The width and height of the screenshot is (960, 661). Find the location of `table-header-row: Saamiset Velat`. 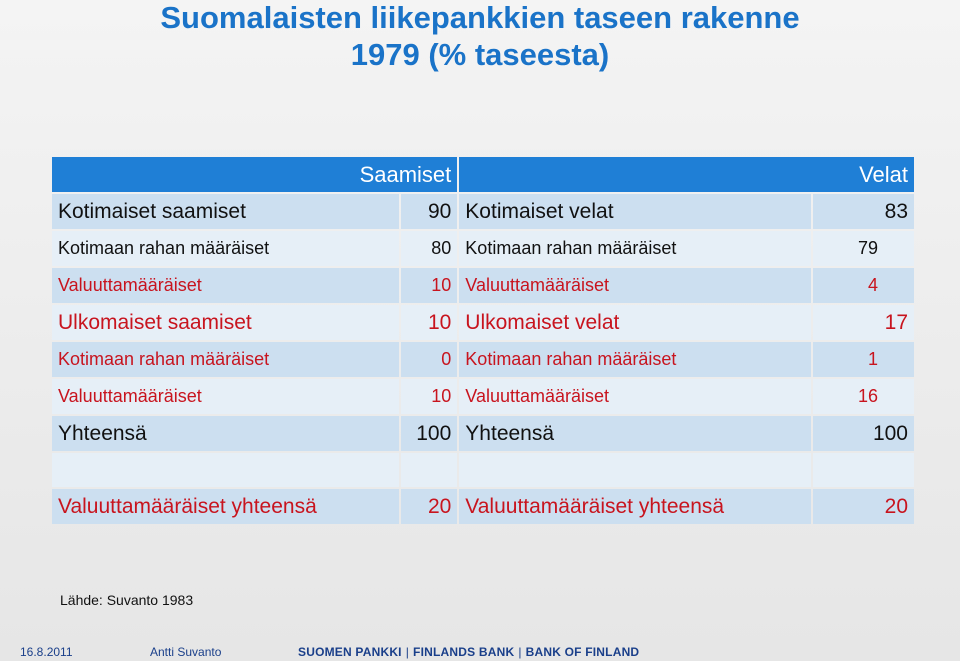

table-header-row: Saamiset Velat is located at coordinates (483, 174).